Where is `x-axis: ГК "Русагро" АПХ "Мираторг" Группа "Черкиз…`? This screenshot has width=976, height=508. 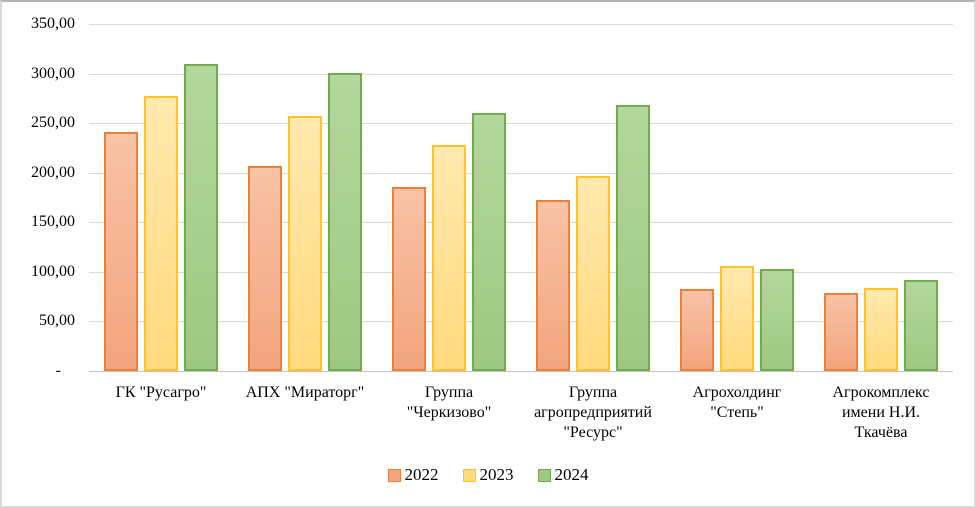 x-axis: ГК "Русагро" АПХ "Мираторг" Группа "Черкиз… is located at coordinates (521, 413).